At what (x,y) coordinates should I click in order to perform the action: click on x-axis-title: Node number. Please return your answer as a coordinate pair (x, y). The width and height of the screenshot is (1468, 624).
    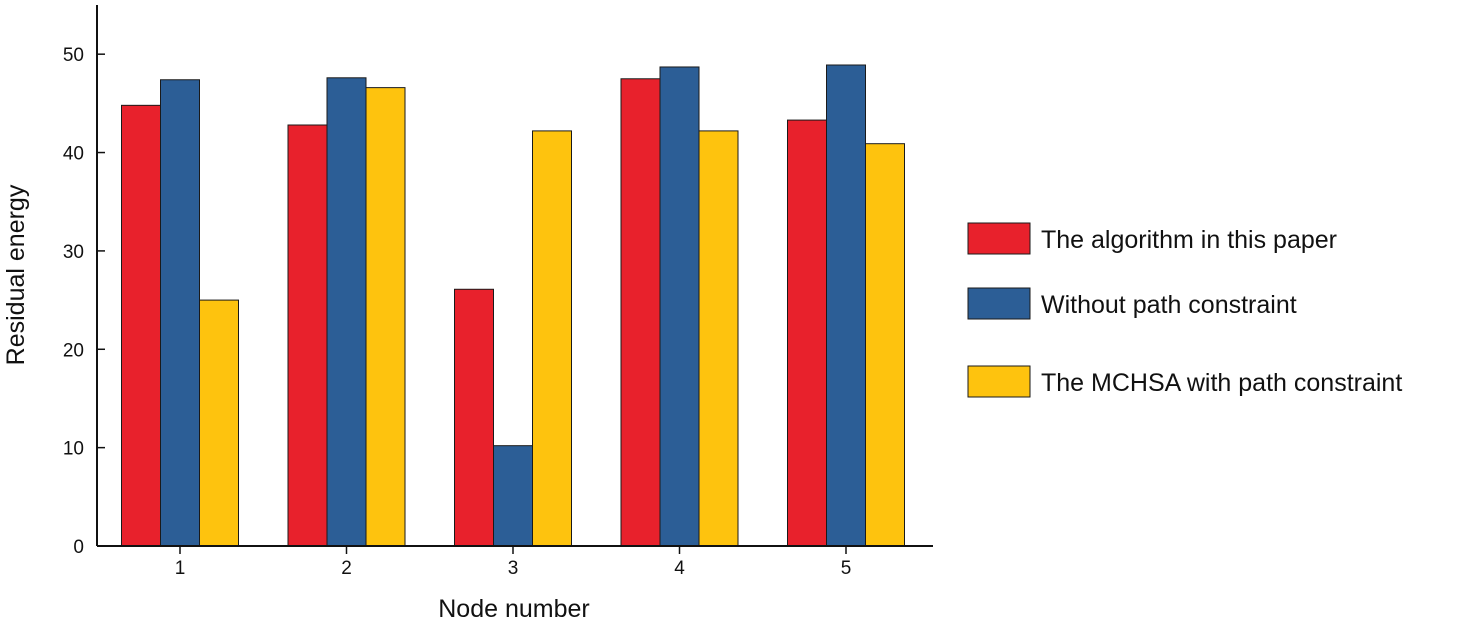
    Looking at the image, I should click on (513, 609).